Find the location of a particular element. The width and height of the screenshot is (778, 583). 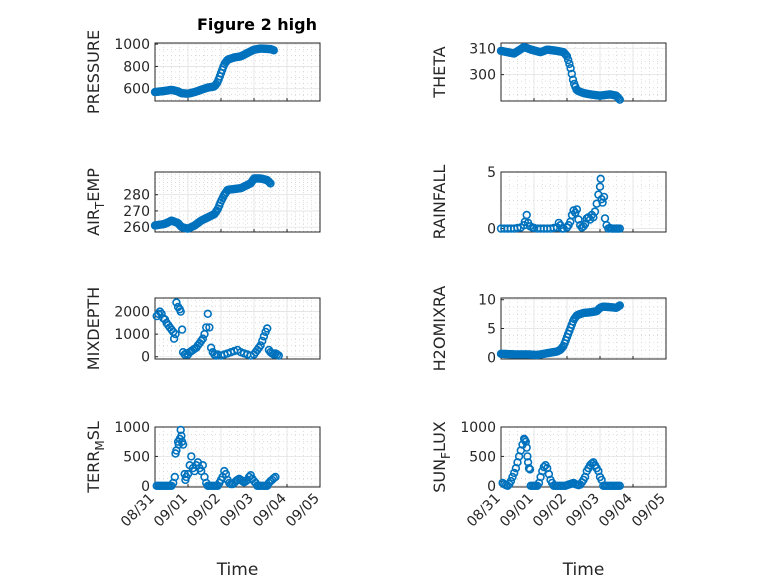

y-axis-label: THETA is located at coordinates (439, 72).